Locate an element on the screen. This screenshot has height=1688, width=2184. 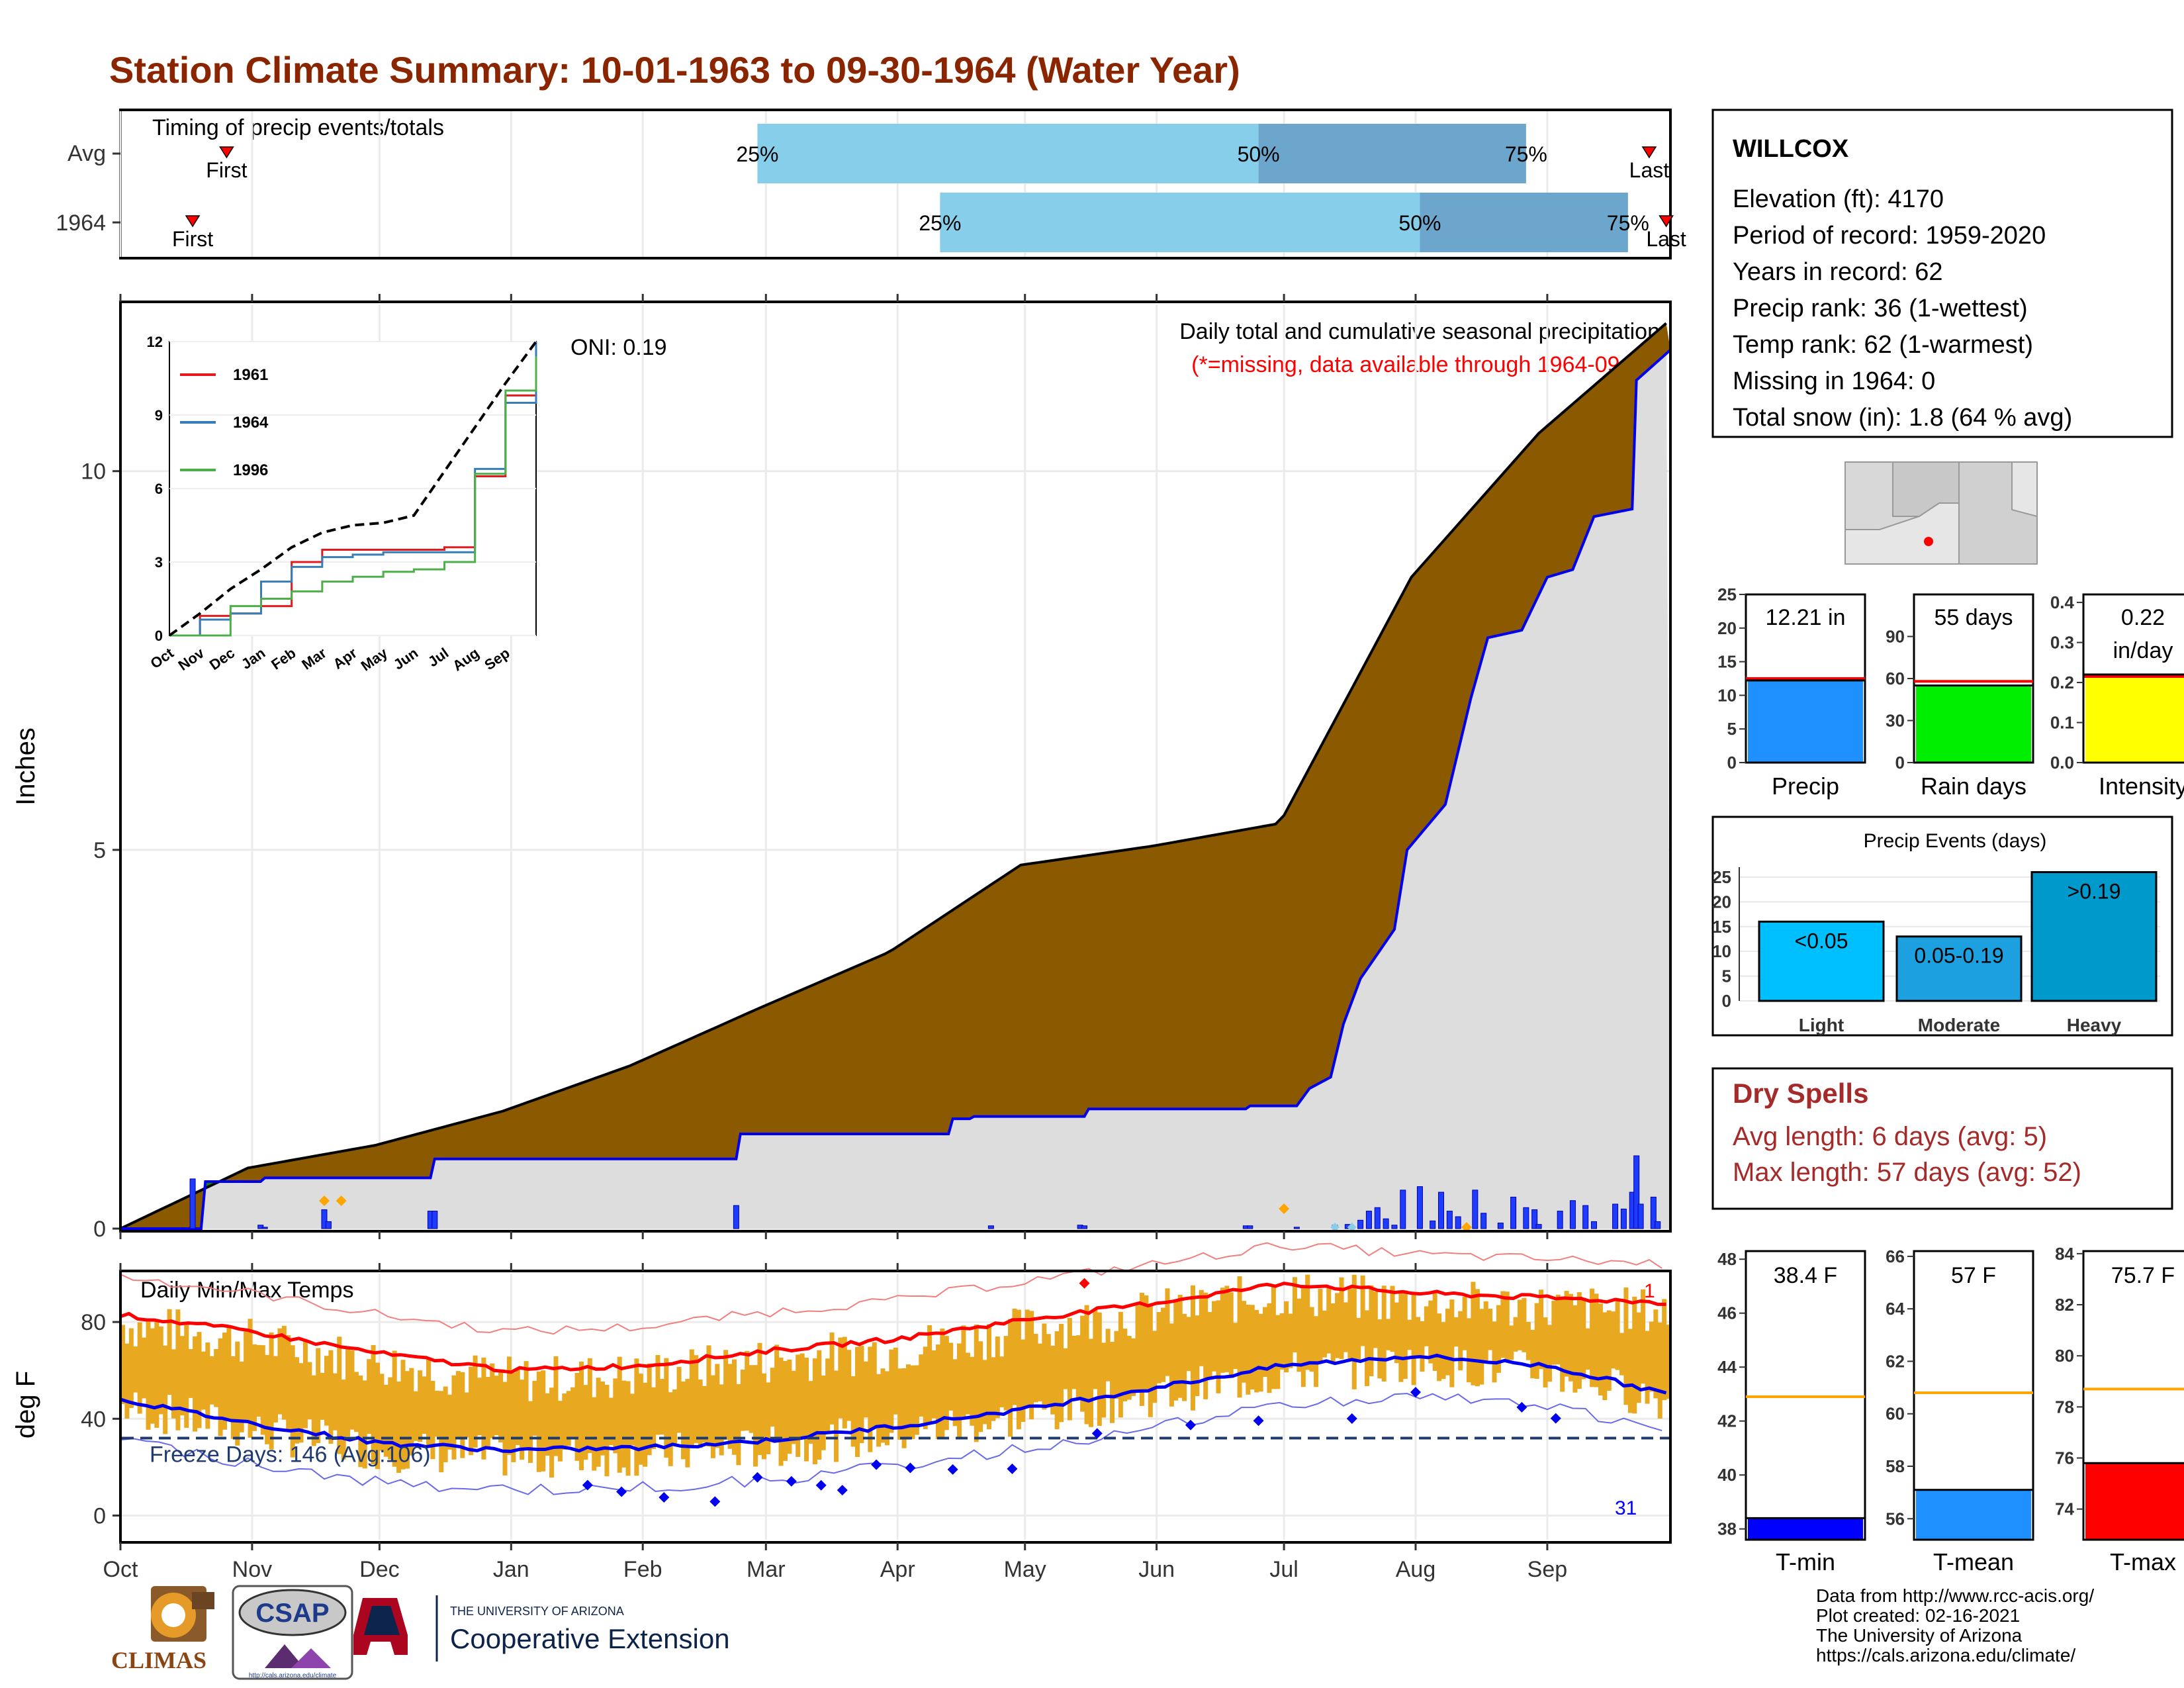
inset-ytick-label: 12 is located at coordinates (155, 342).